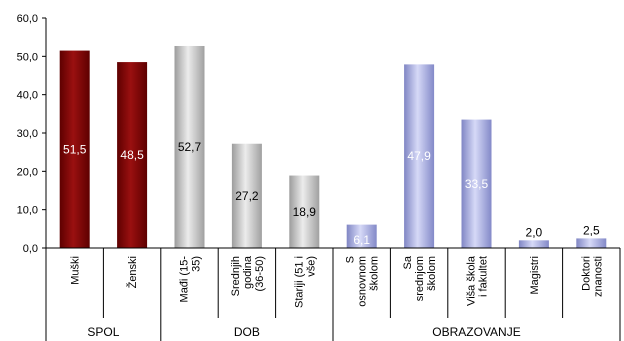  What do you see at coordinates (27, 211) in the screenshot?
I see `y-tick-label: 10,0` at bounding box center [27, 211].